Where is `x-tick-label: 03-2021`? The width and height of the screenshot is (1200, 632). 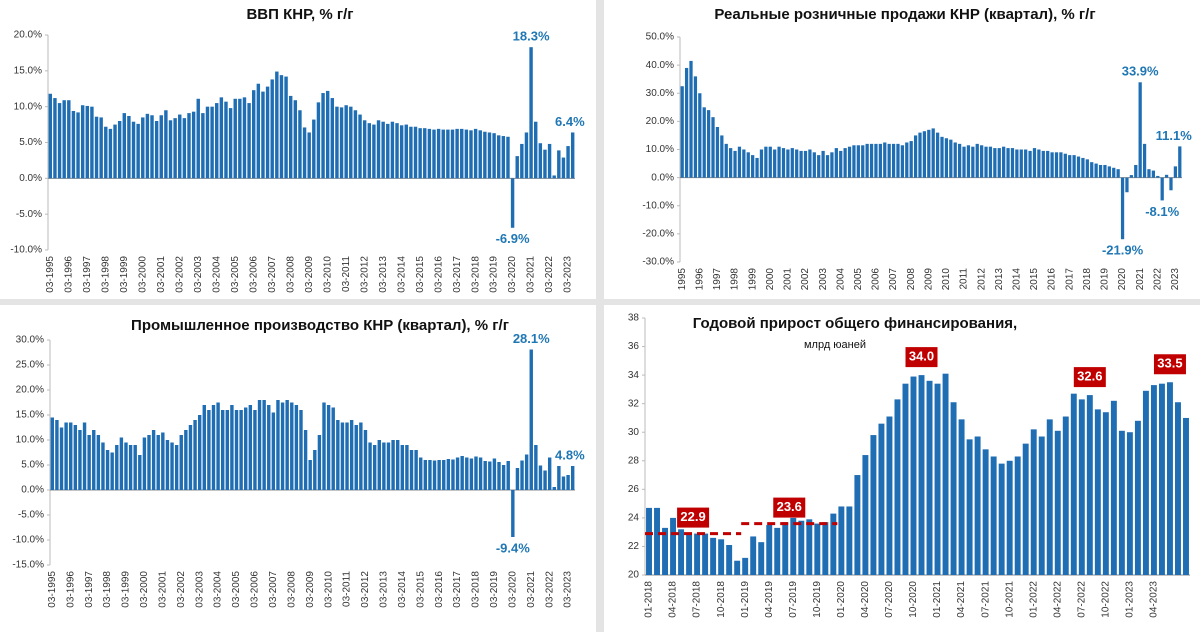
x-tick-label: 03-2021 is located at coordinates (531, 589).